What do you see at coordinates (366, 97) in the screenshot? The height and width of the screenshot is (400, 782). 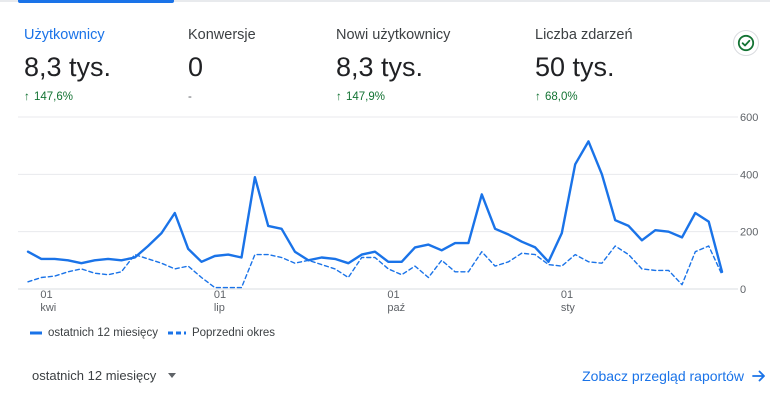 I see `metric-delta-value: 147,9%` at bounding box center [366, 97].